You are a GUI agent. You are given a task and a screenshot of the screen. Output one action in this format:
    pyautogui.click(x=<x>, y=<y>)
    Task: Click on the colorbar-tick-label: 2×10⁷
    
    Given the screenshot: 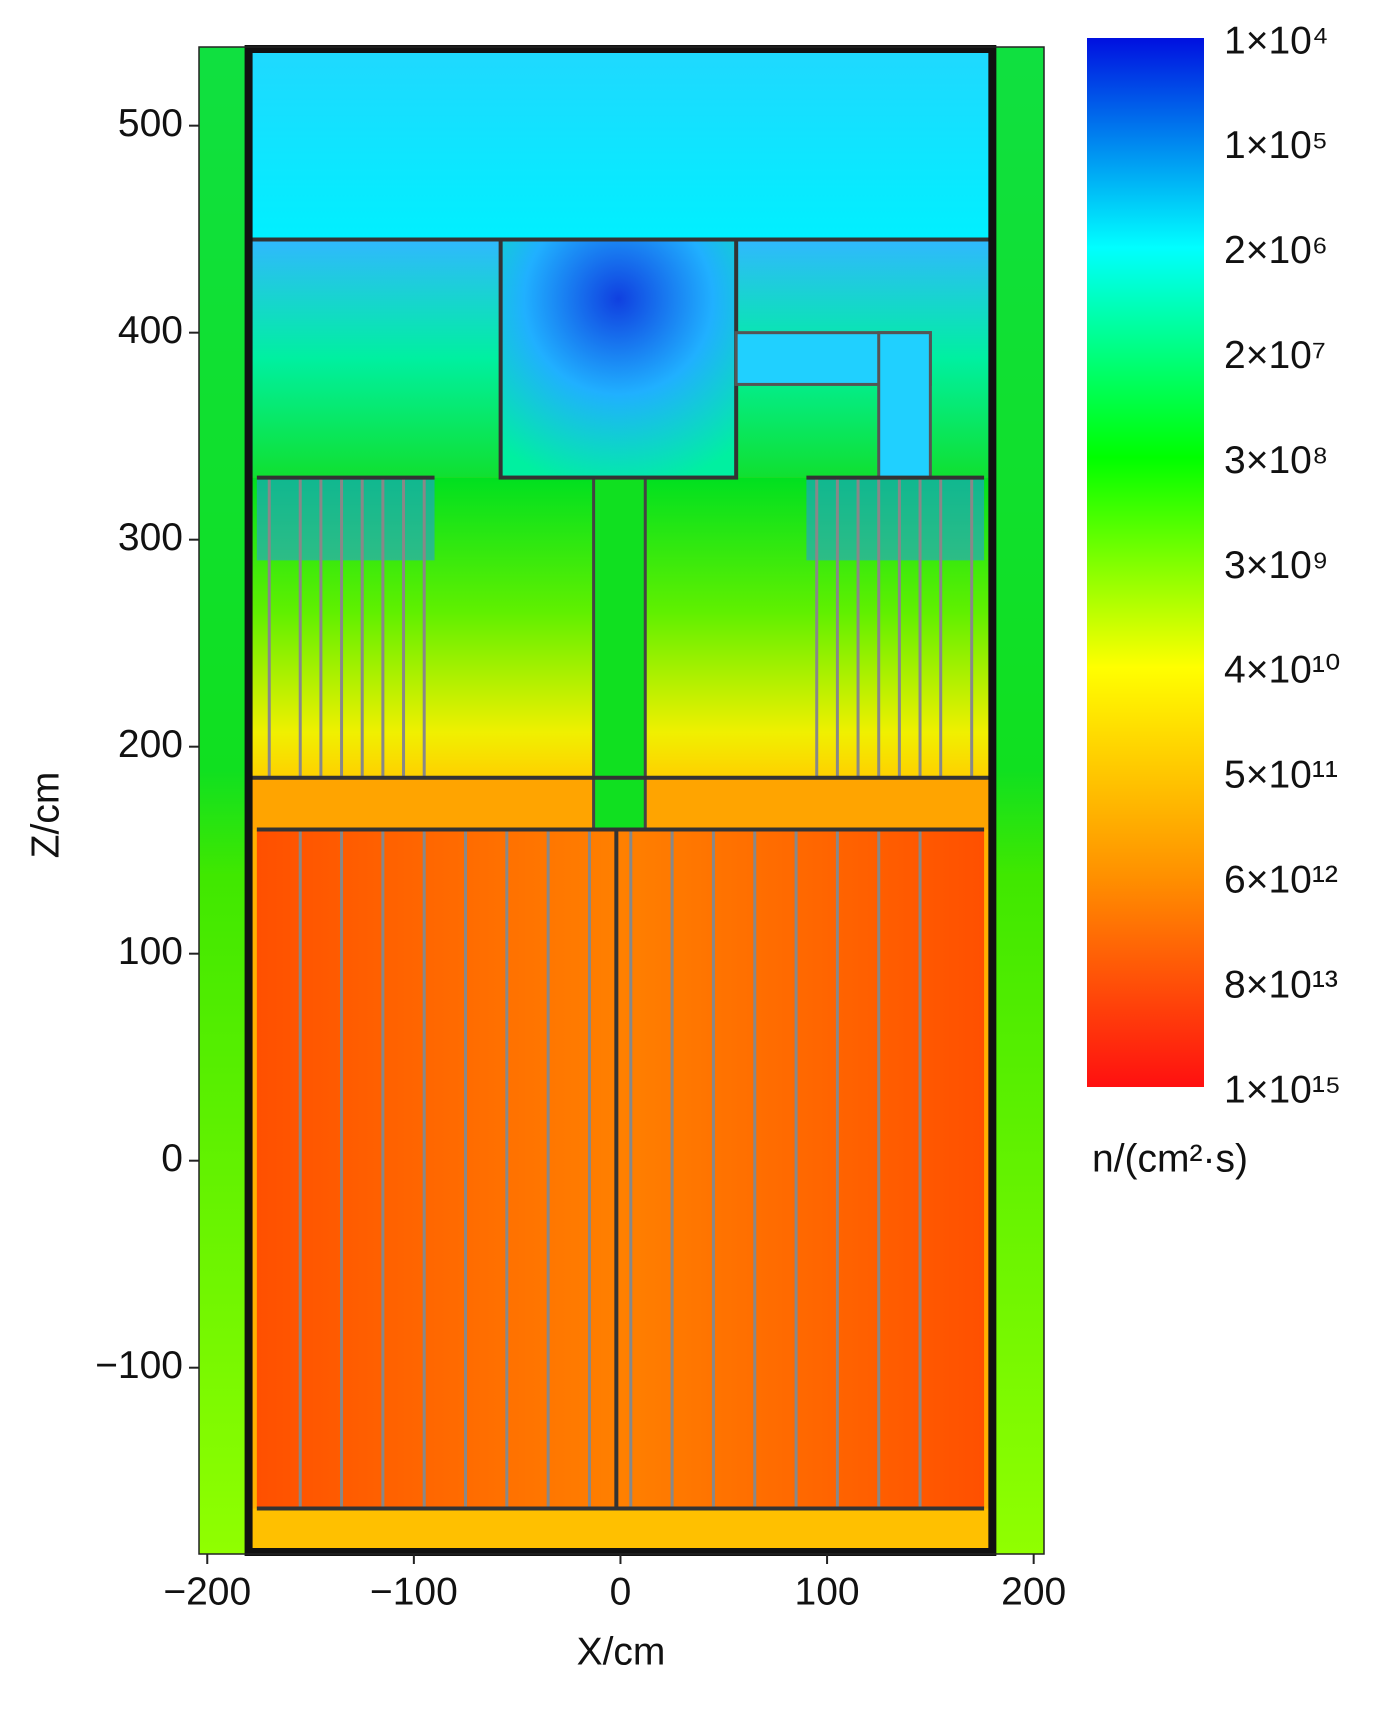 What is the action you would take?
    pyautogui.click(x=1275, y=355)
    